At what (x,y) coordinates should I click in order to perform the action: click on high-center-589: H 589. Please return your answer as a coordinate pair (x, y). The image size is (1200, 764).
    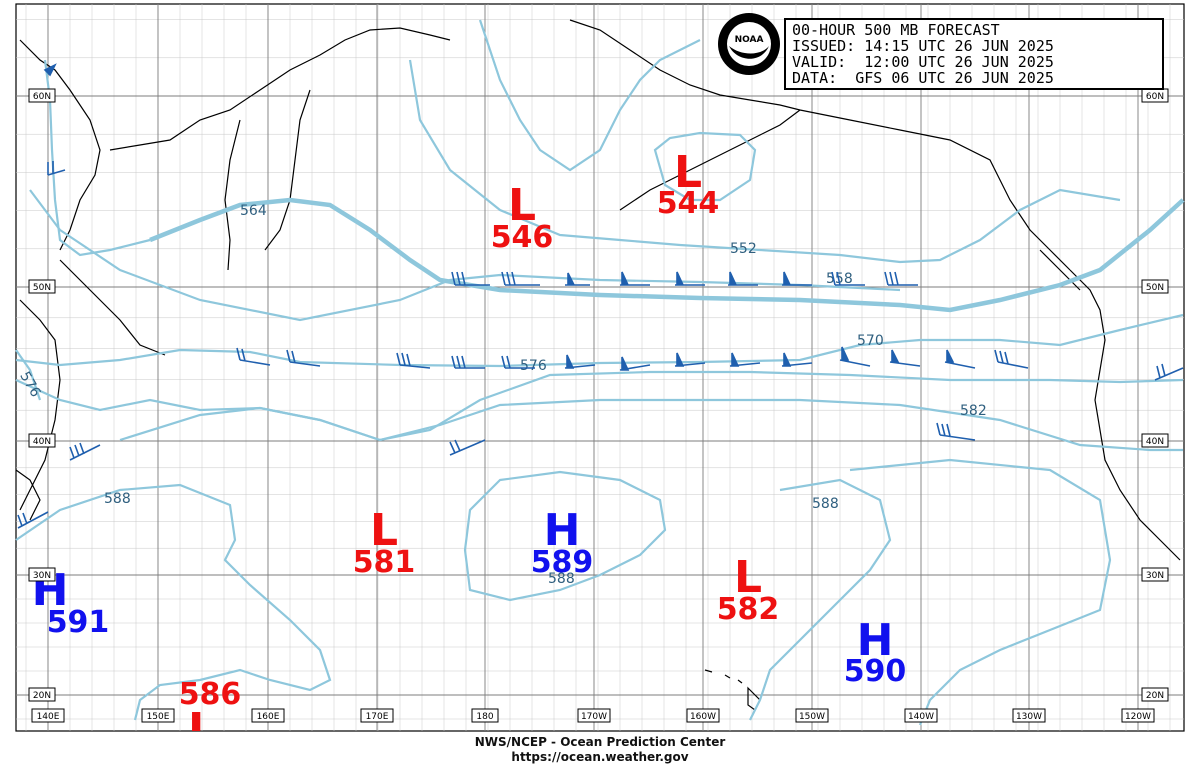
    Looking at the image, I should click on (562, 542).